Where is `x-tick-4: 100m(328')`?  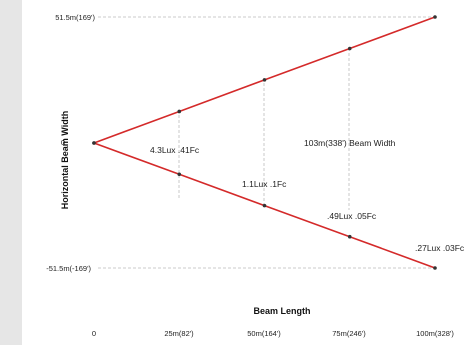
x-tick-4: 100m(328') is located at coordinates (435, 333).